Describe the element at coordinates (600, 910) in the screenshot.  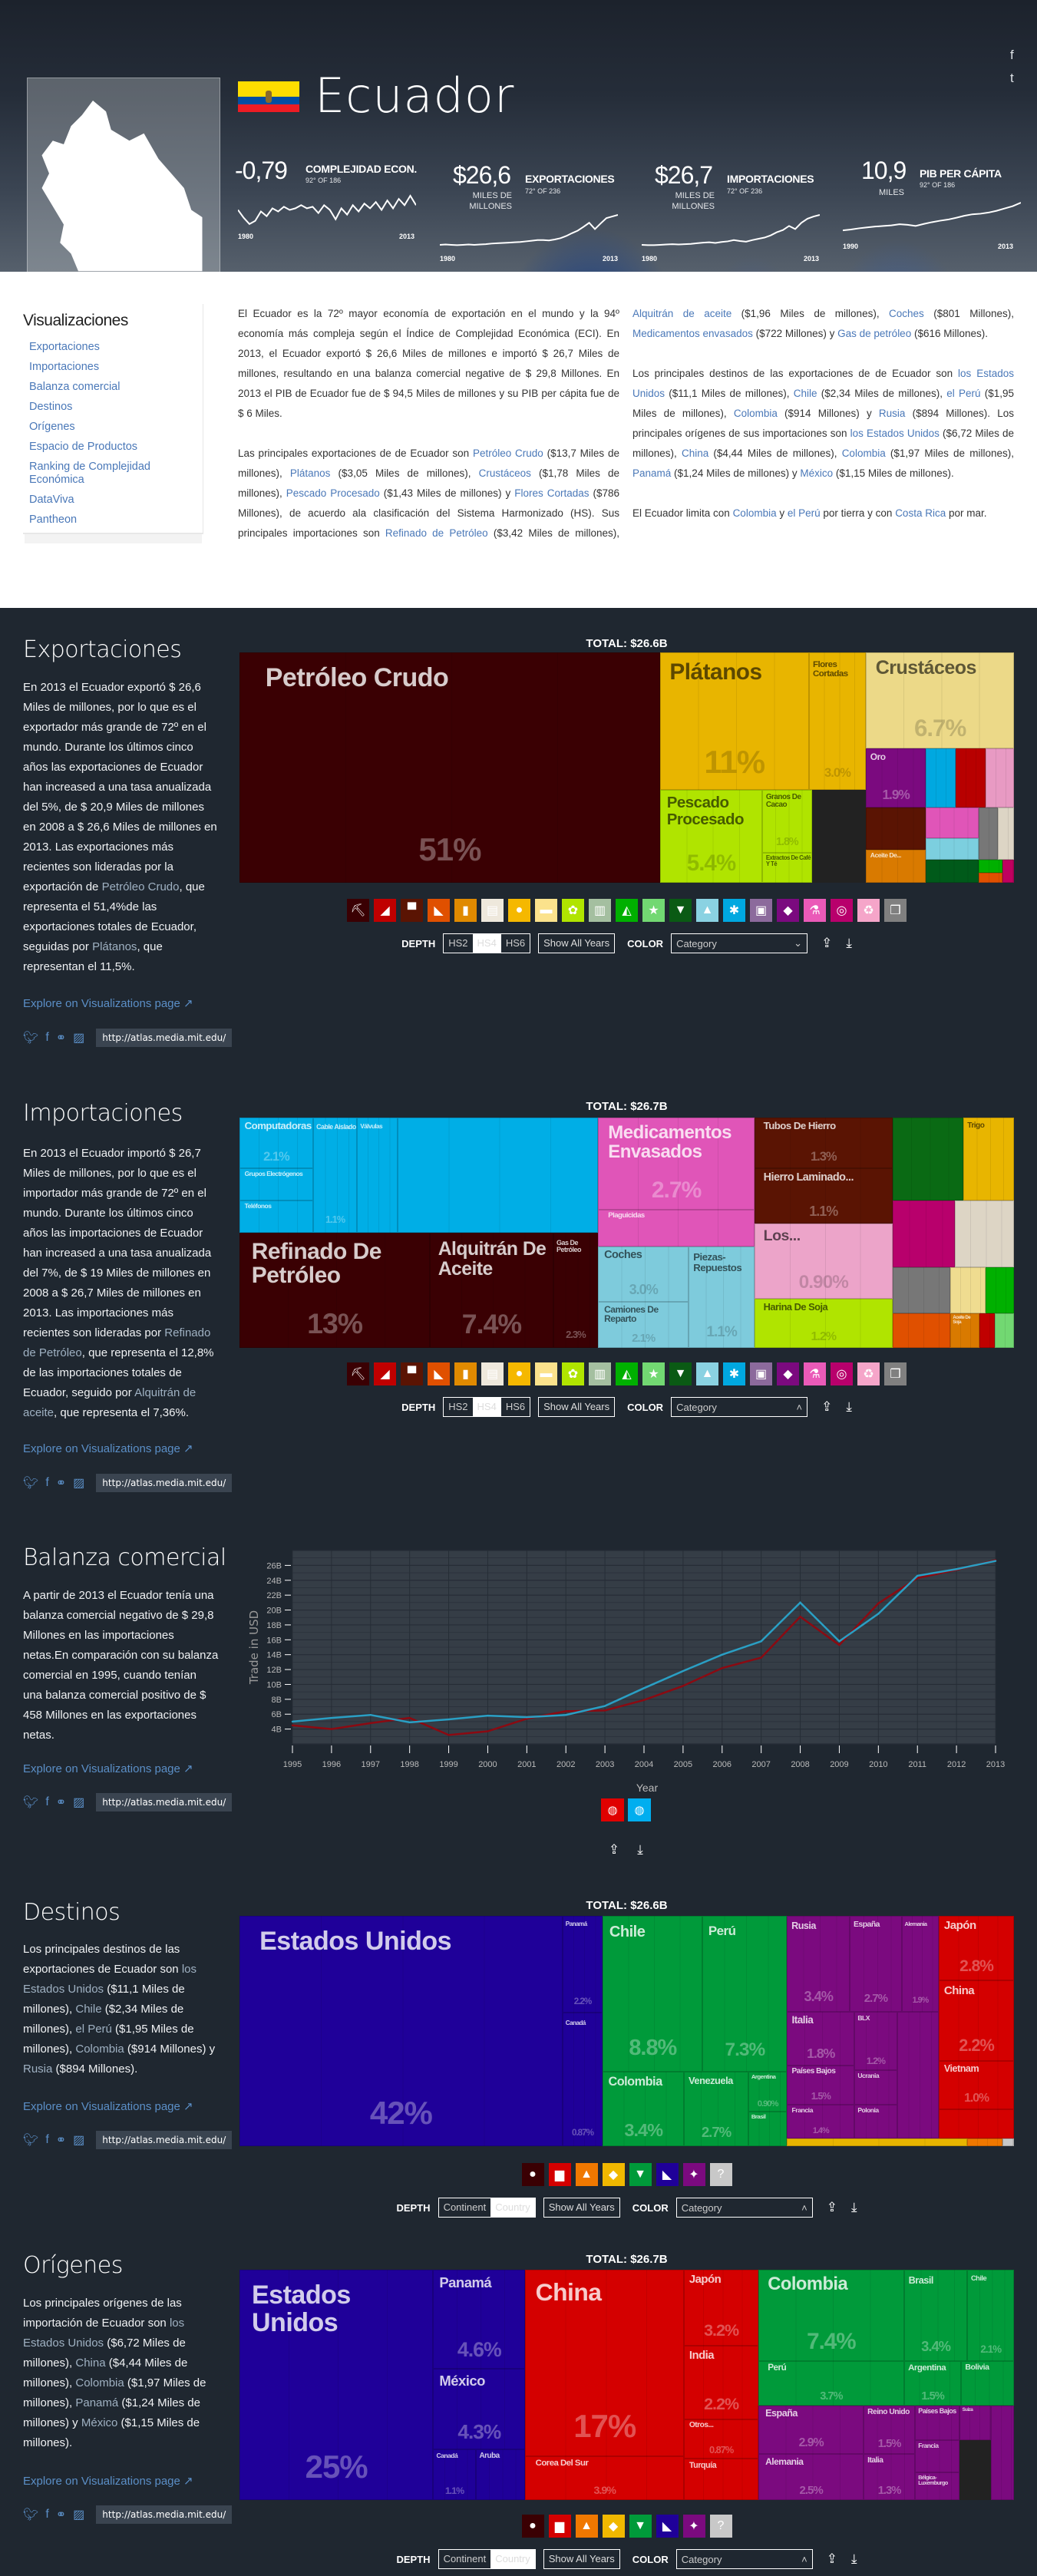
I see `machine-icon: ▥` at that location.